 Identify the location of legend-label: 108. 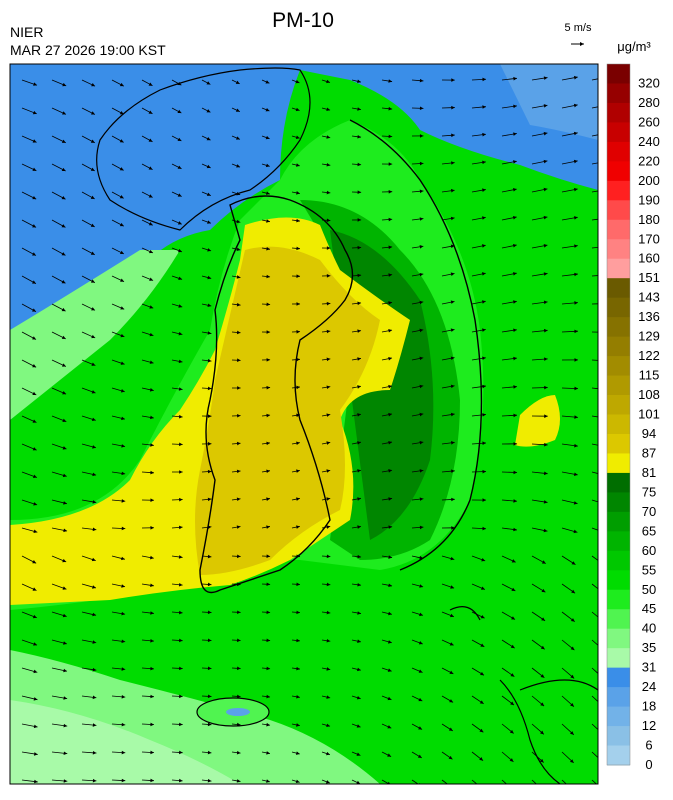
(649, 394).